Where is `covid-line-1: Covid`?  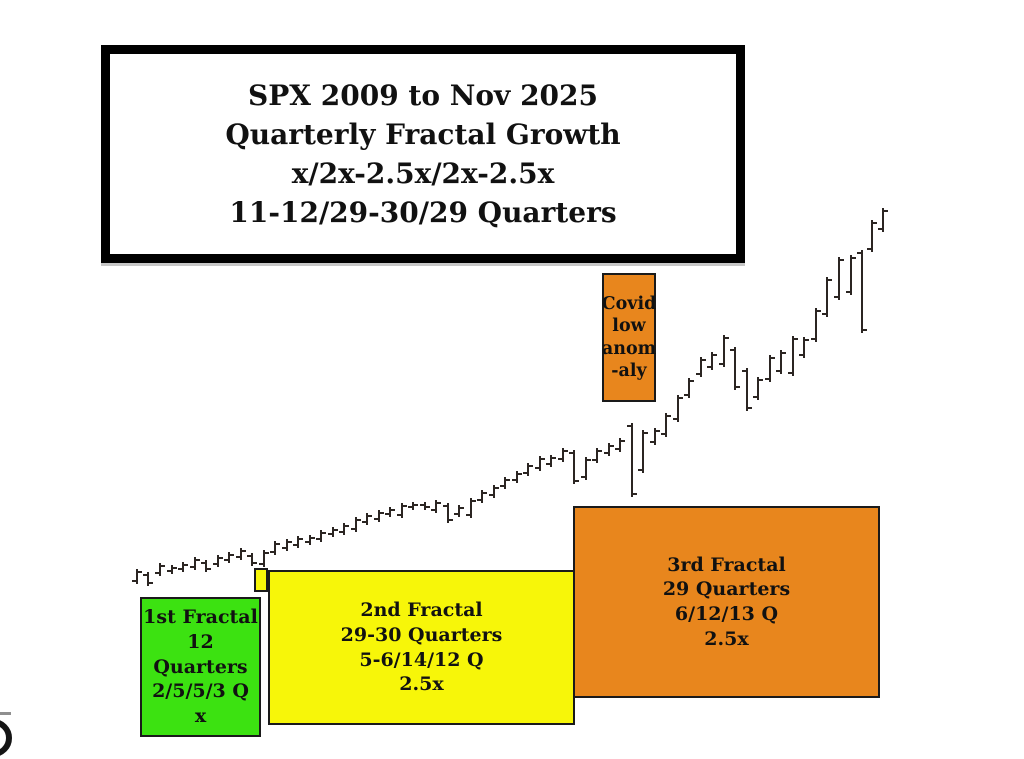 covid-line-1: Covid is located at coordinates (629, 303).